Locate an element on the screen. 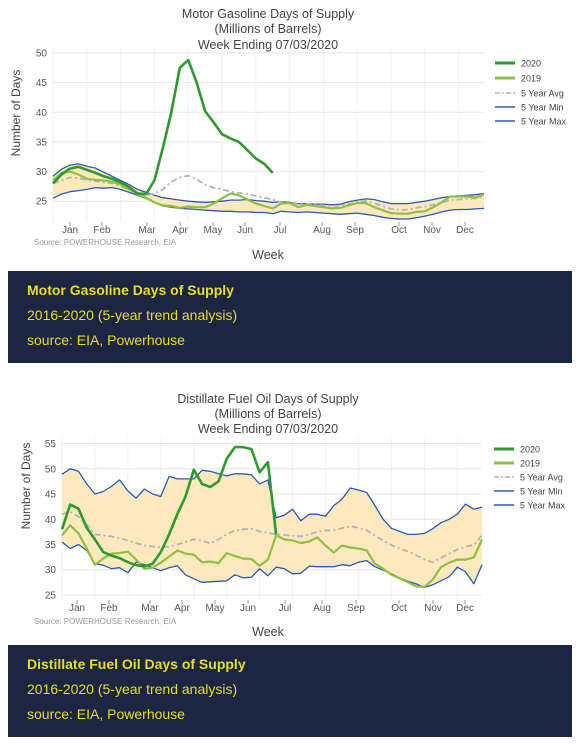 The image size is (580, 746). caption-title: Distillate Fuel Oil Days of Supply is located at coordinates (136, 664).